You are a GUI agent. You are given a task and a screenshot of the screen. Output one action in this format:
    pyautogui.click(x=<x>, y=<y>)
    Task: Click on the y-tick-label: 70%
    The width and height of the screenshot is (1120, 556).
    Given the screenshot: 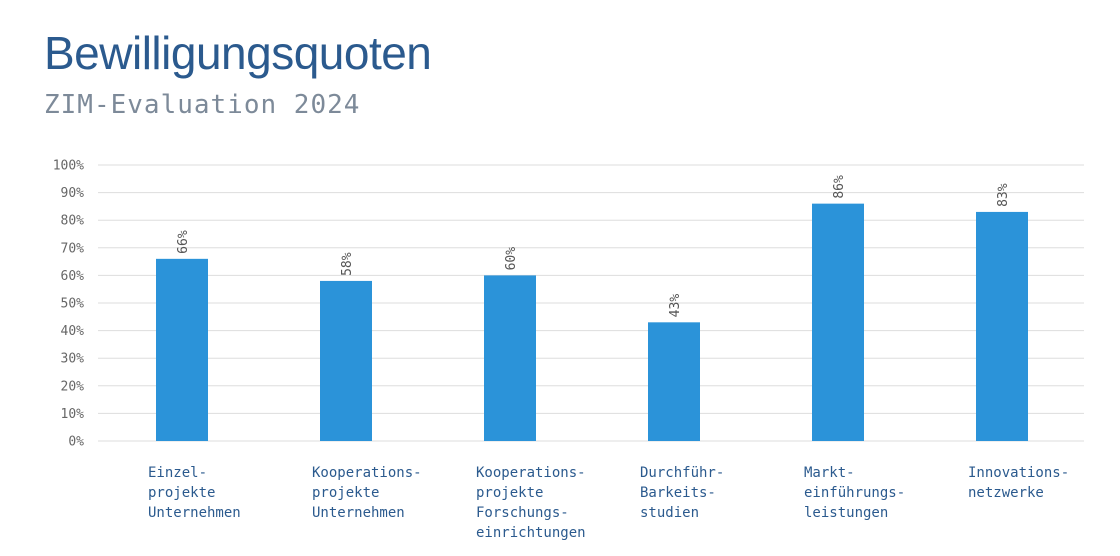 What is the action you would take?
    pyautogui.click(x=73, y=248)
    